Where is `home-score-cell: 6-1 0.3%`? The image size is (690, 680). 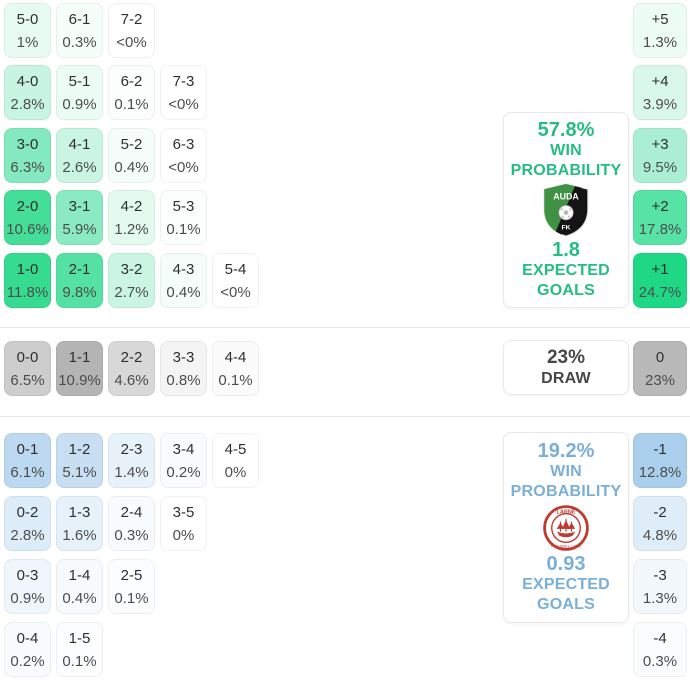
home-score-cell: 6-1 0.3% is located at coordinates (79, 30).